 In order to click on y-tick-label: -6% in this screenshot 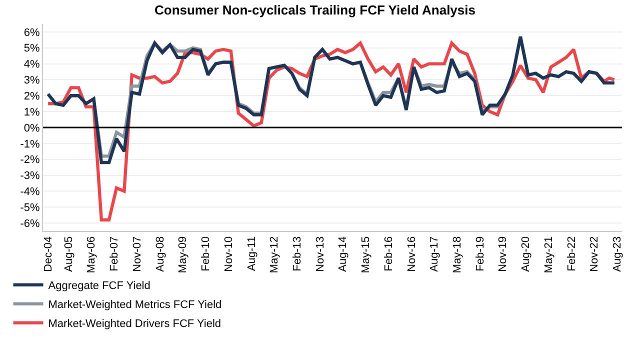, I will do `click(30, 224)`.